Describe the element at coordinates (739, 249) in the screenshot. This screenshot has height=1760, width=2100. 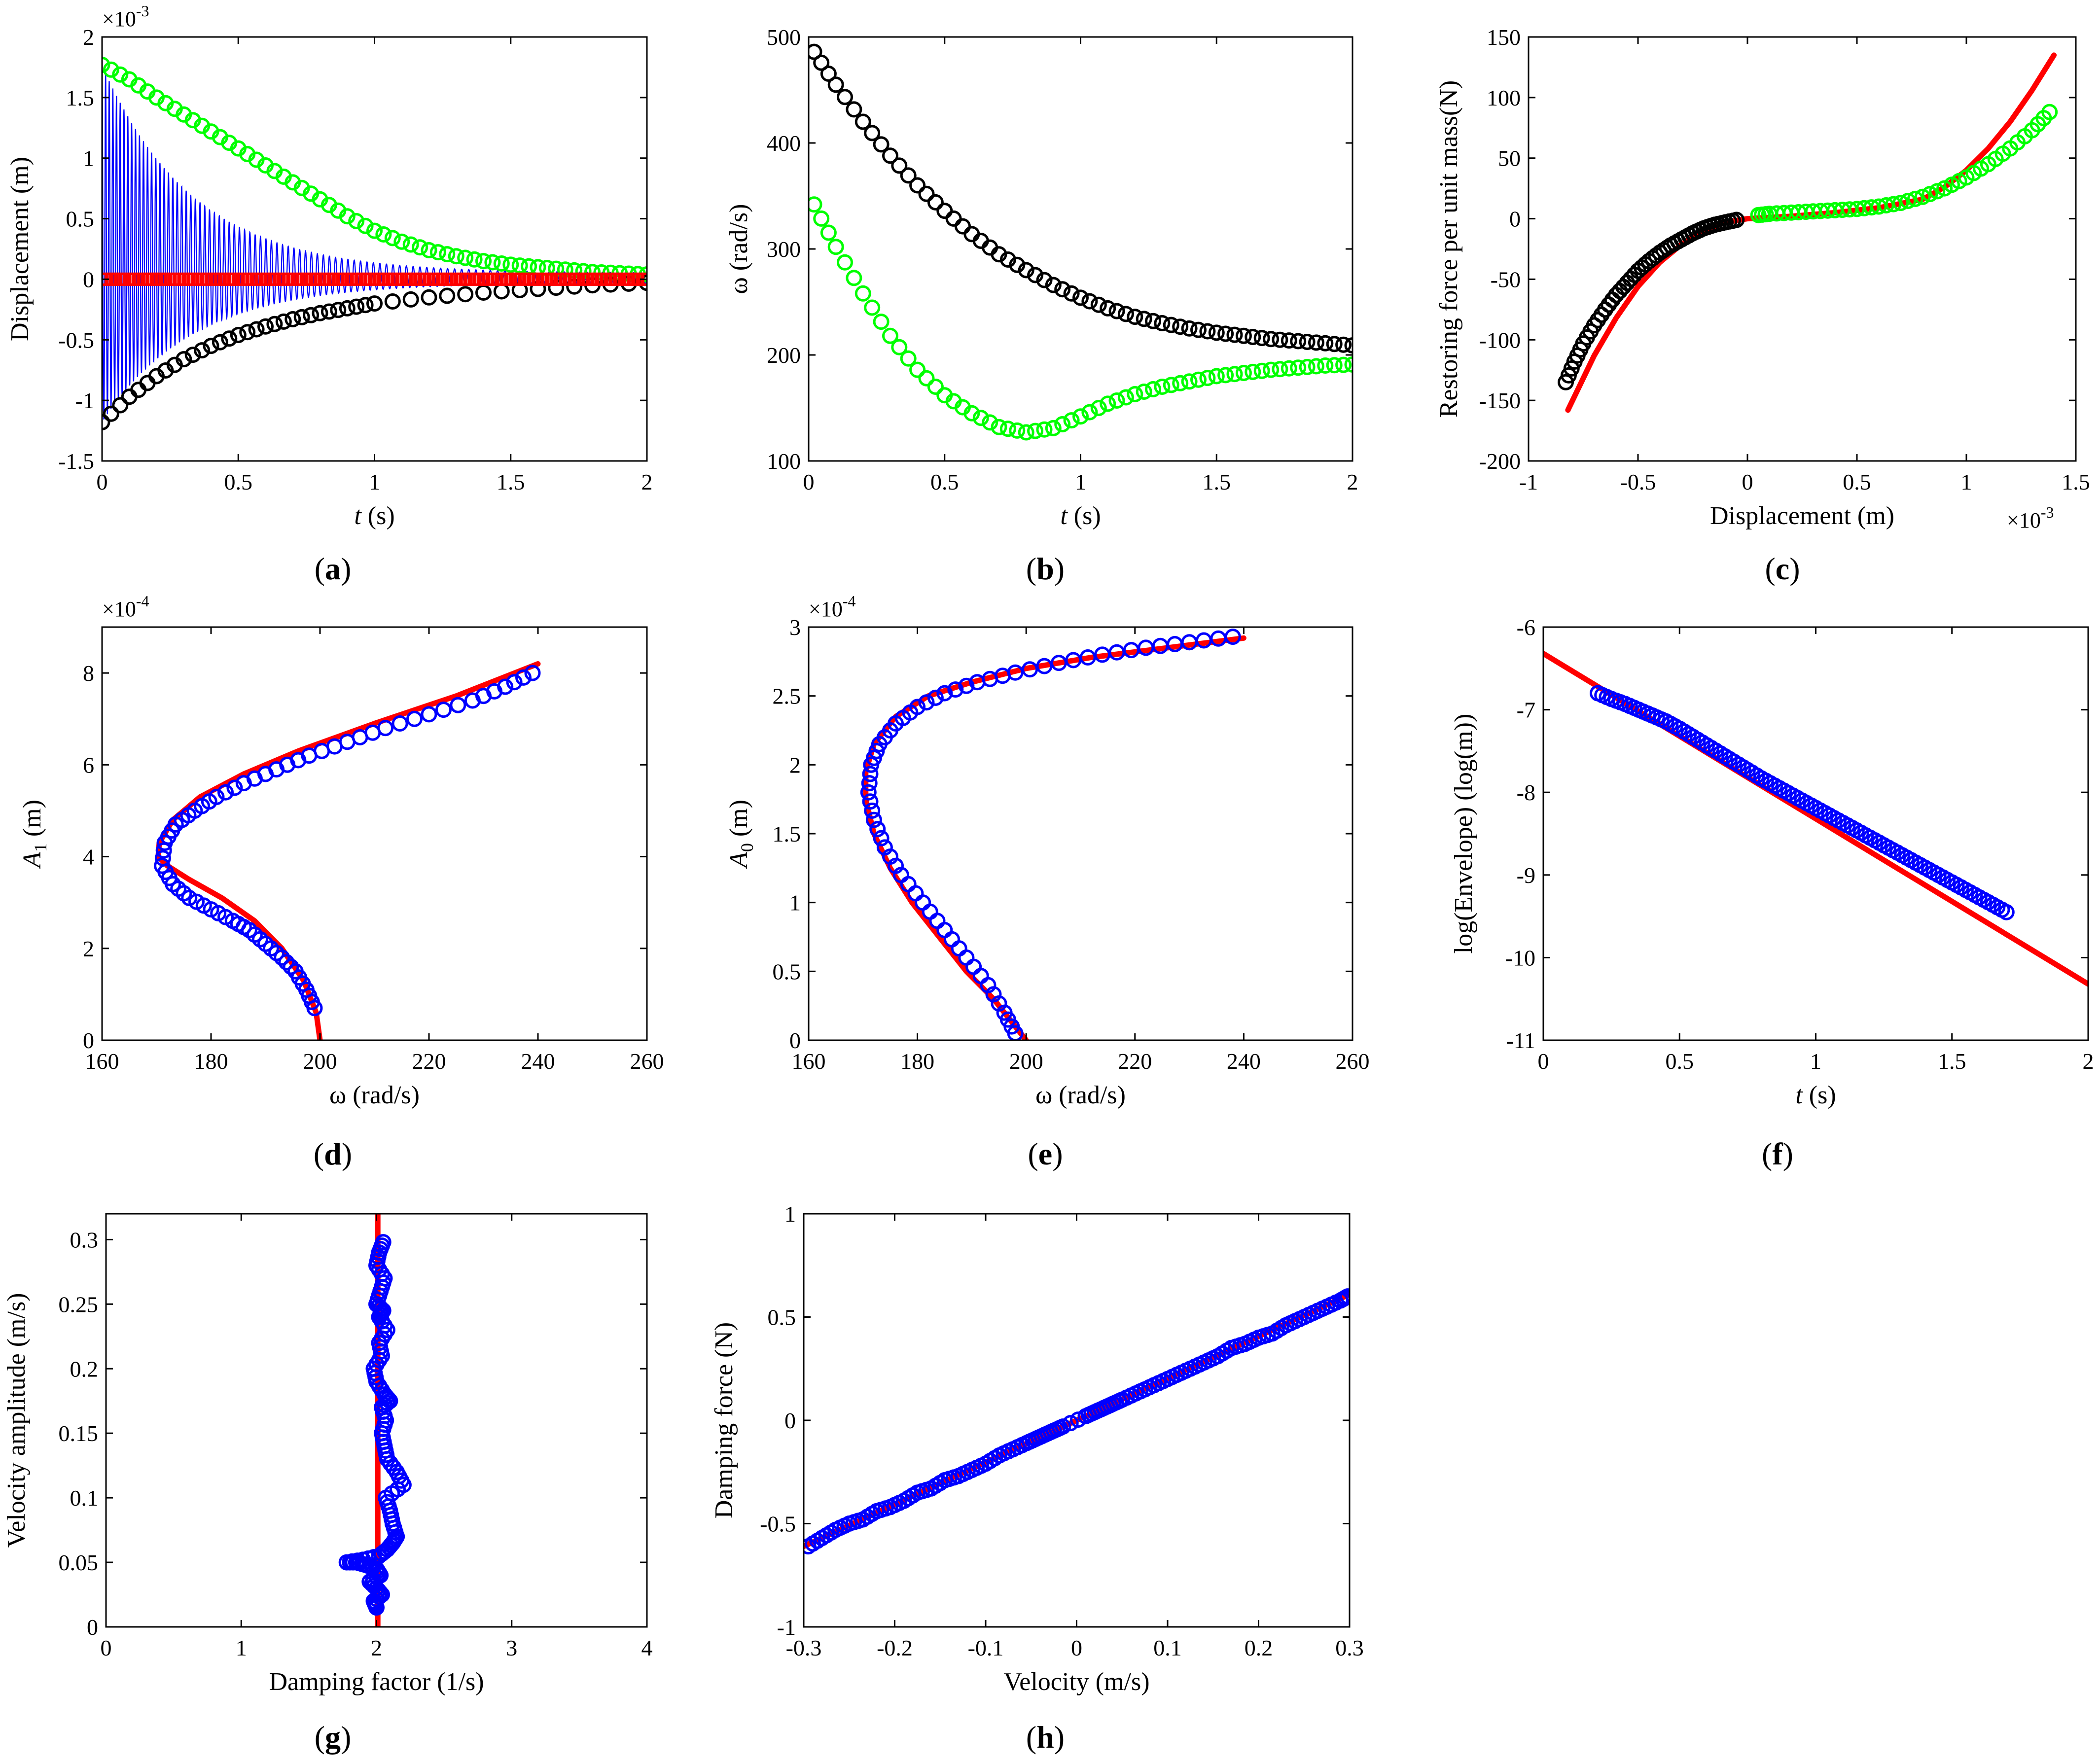
I see `y-axis-label: ω (rad/s)` at that location.